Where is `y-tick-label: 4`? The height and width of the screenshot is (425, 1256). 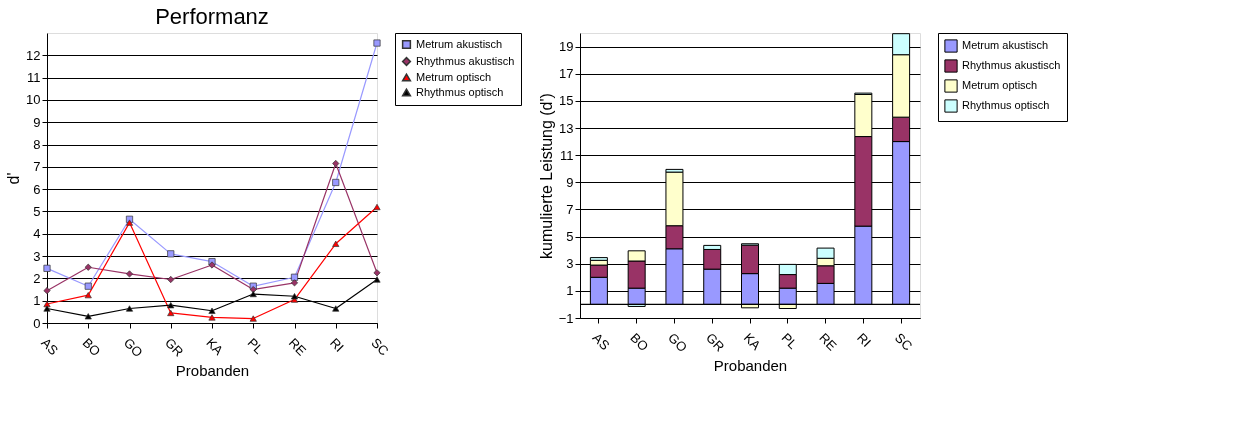 y-tick-label: 4 is located at coordinates (37, 234).